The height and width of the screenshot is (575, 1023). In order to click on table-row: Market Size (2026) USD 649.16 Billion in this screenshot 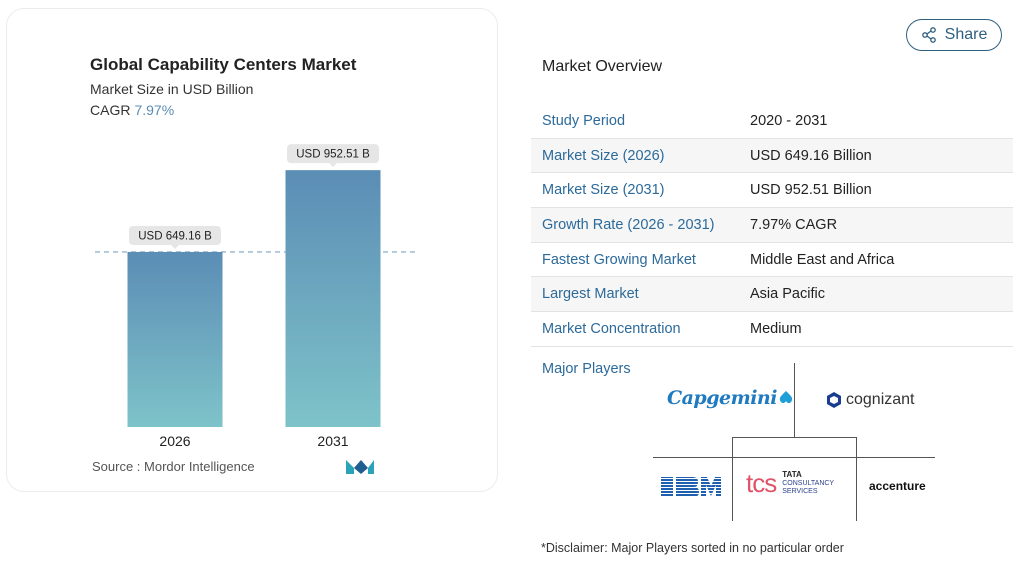, I will do `click(772, 156)`.